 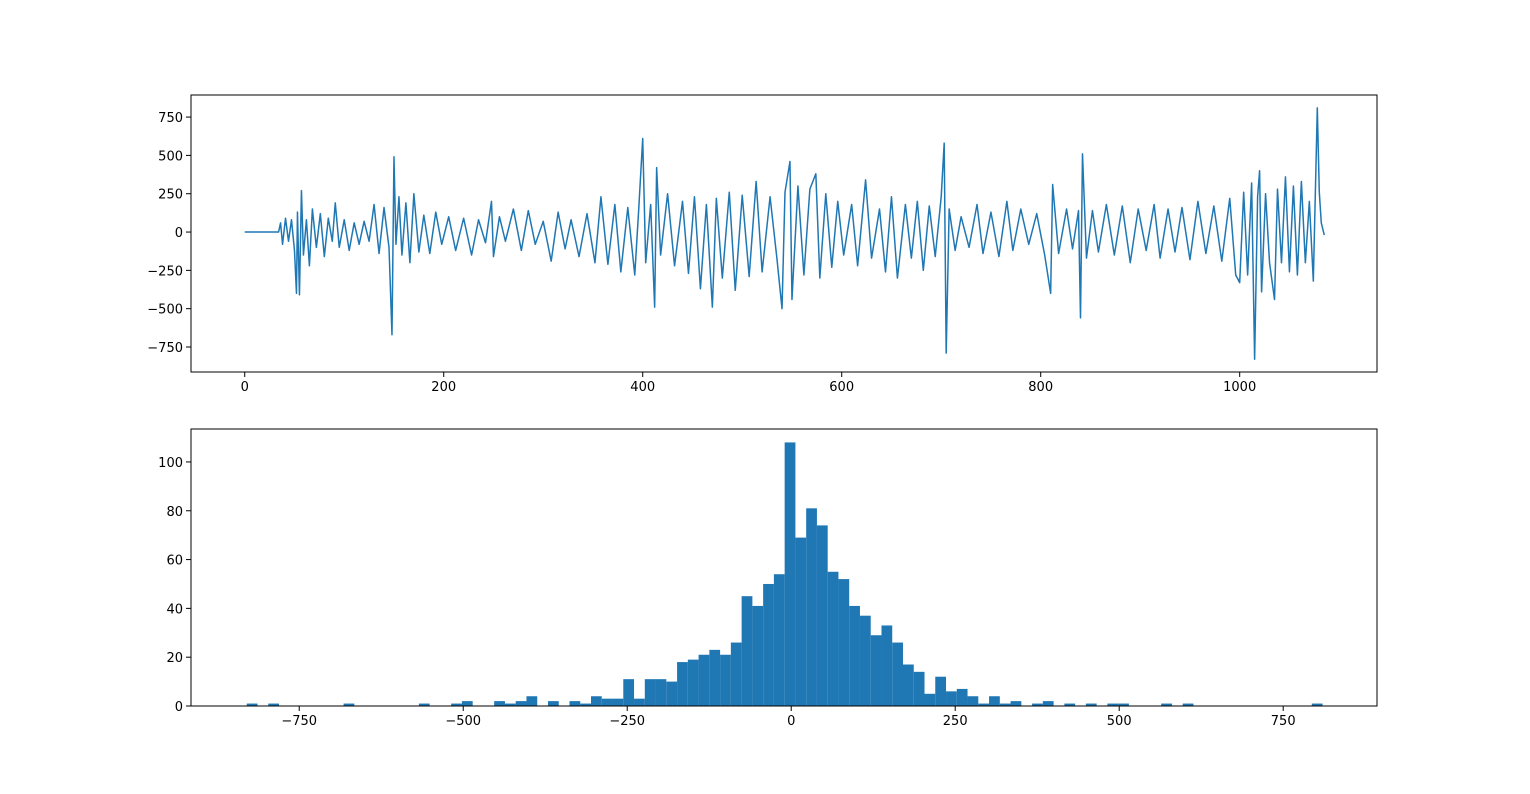 What do you see at coordinates (165, 348) in the screenshot?
I see `y-tick-label: −750` at bounding box center [165, 348].